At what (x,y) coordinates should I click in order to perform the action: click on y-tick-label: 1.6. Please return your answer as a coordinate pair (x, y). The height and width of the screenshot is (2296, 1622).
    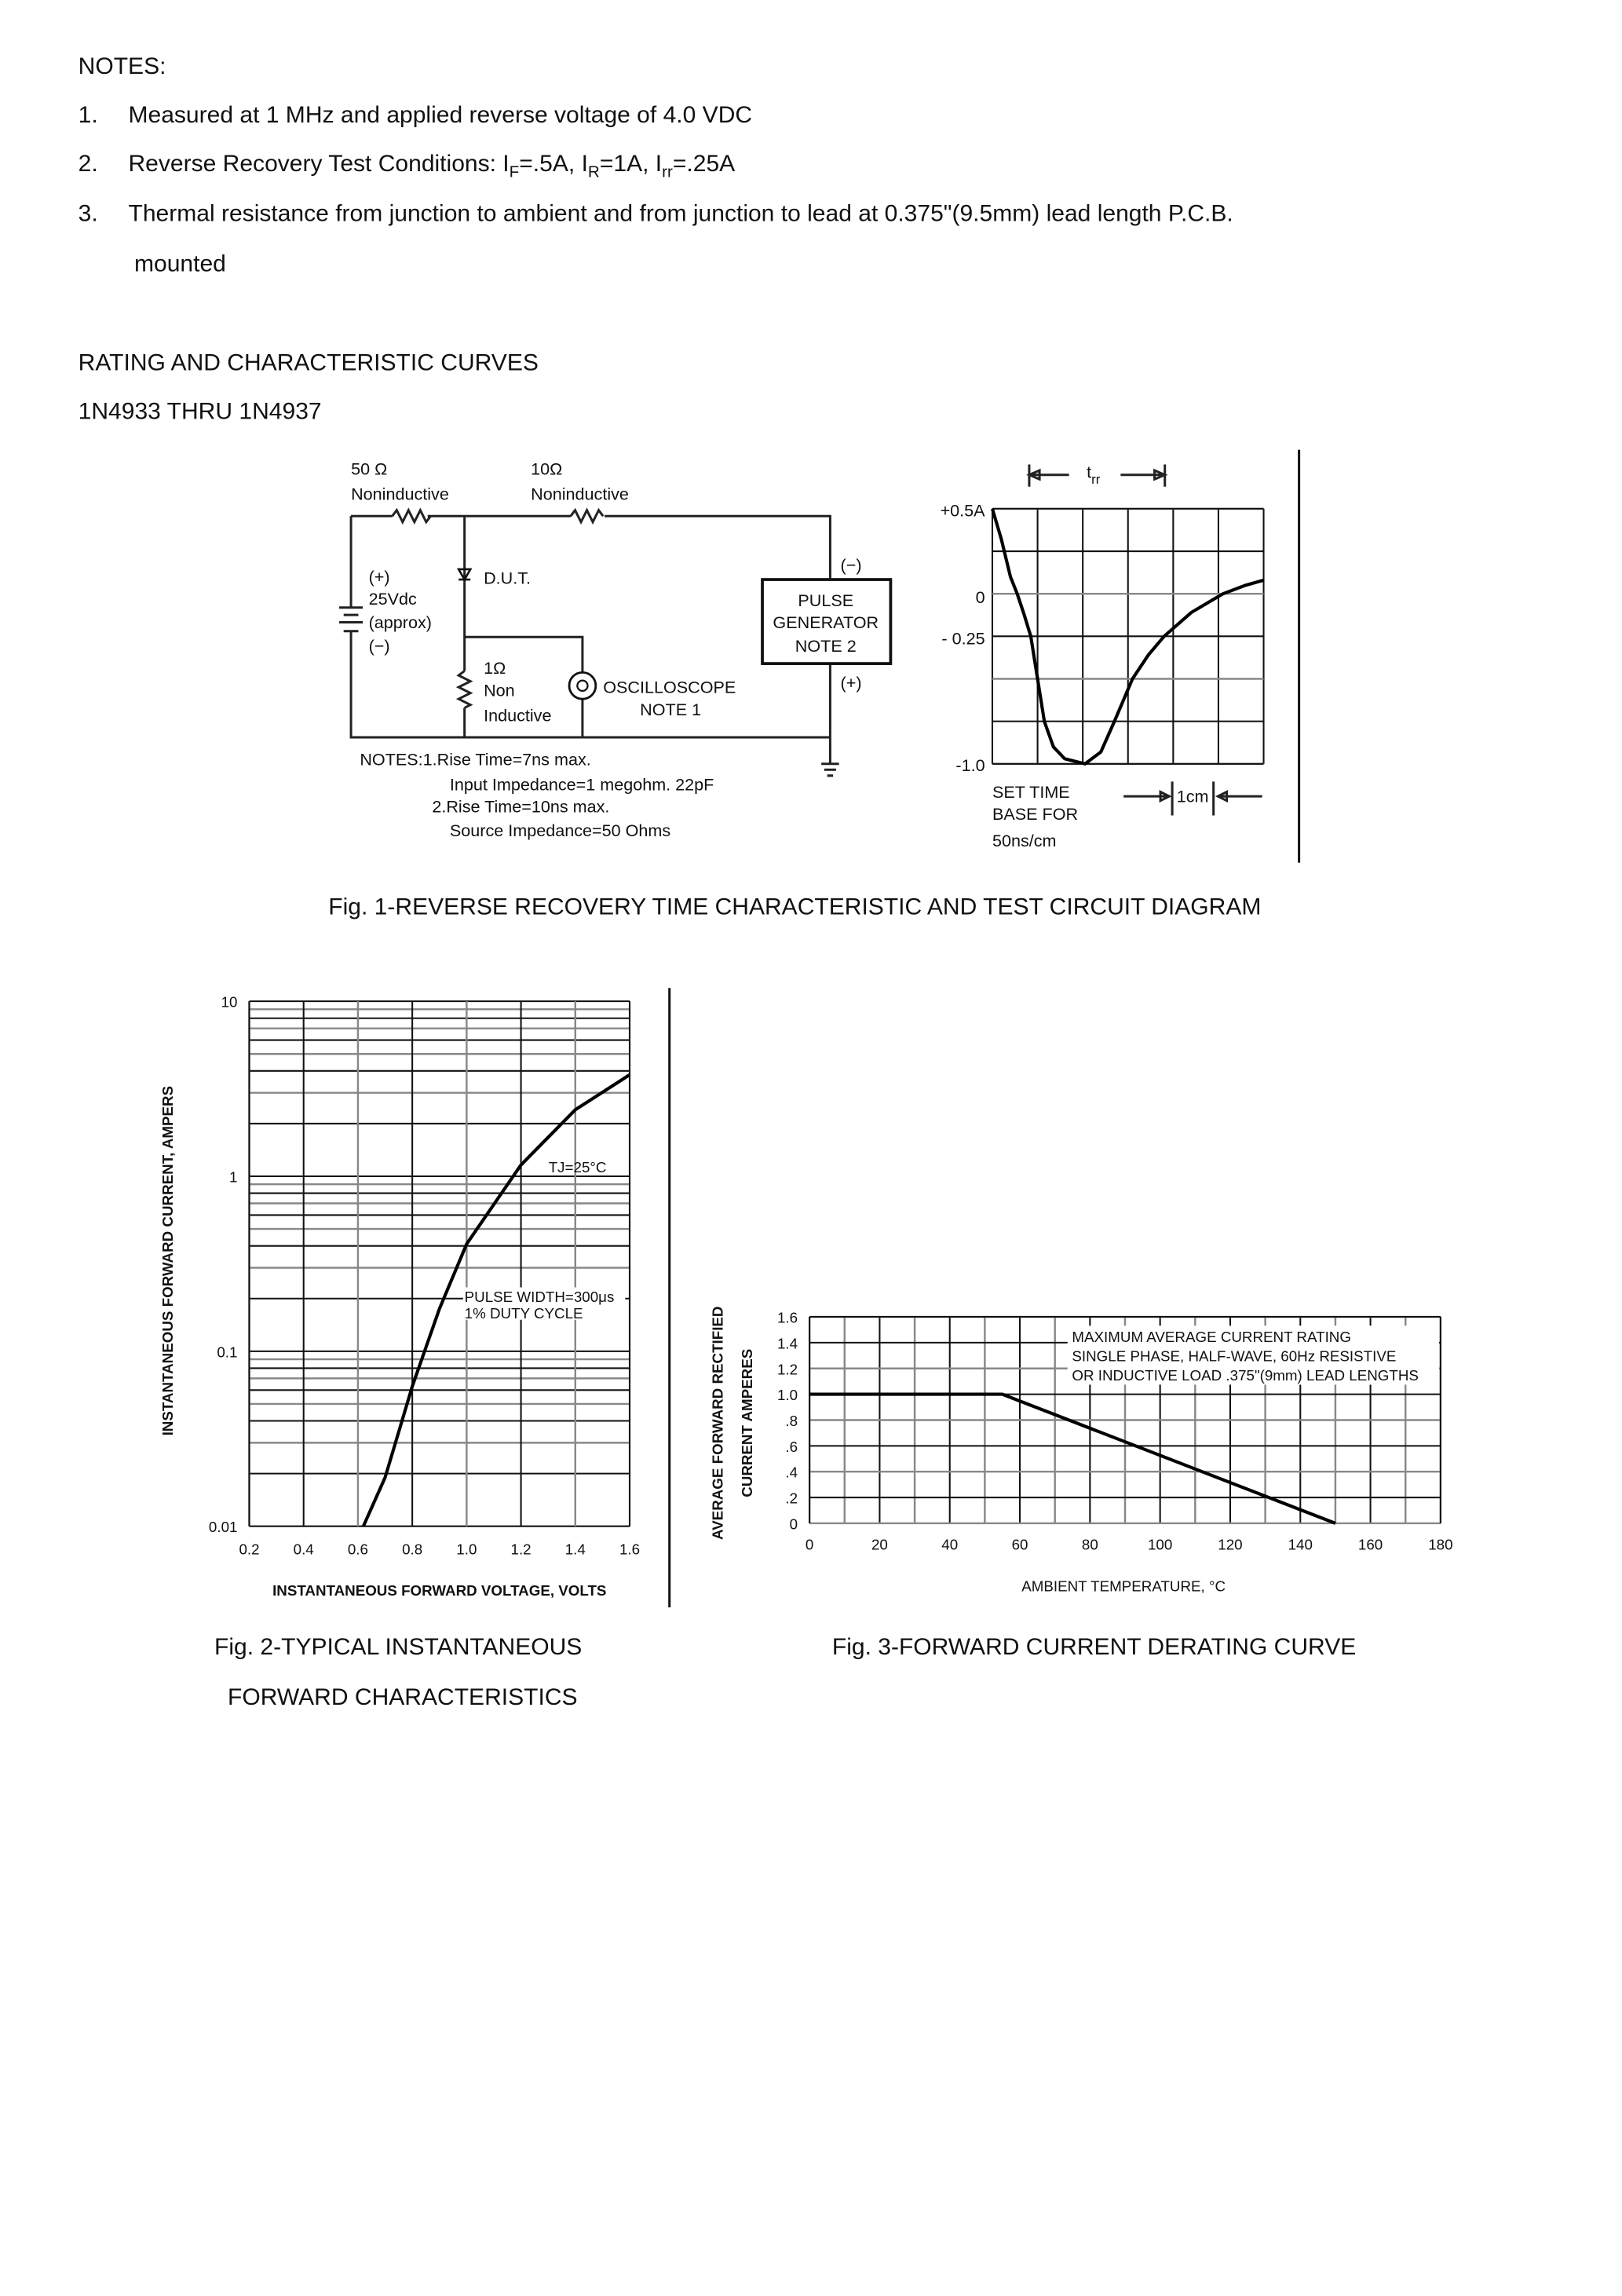
    Looking at the image, I should click on (787, 1318).